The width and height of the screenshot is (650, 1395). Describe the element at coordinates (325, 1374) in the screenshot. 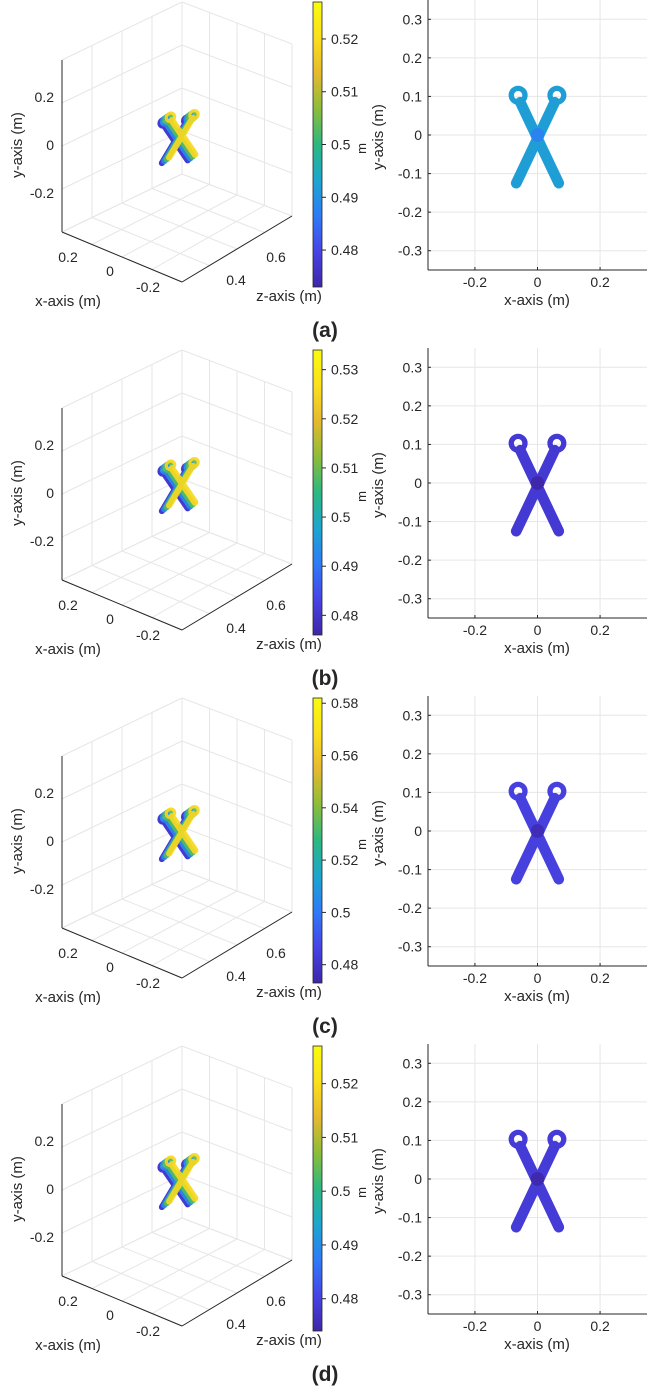

I see `panel-caption: (d)` at that location.